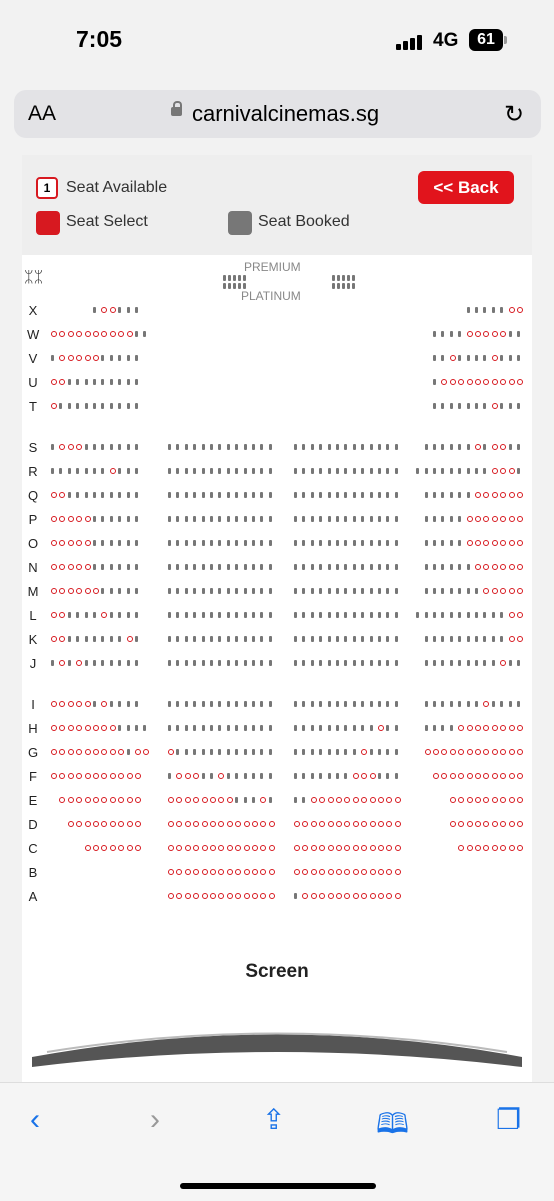  I want to click on url-text: carnivalcinemas.sg, so click(286, 113).